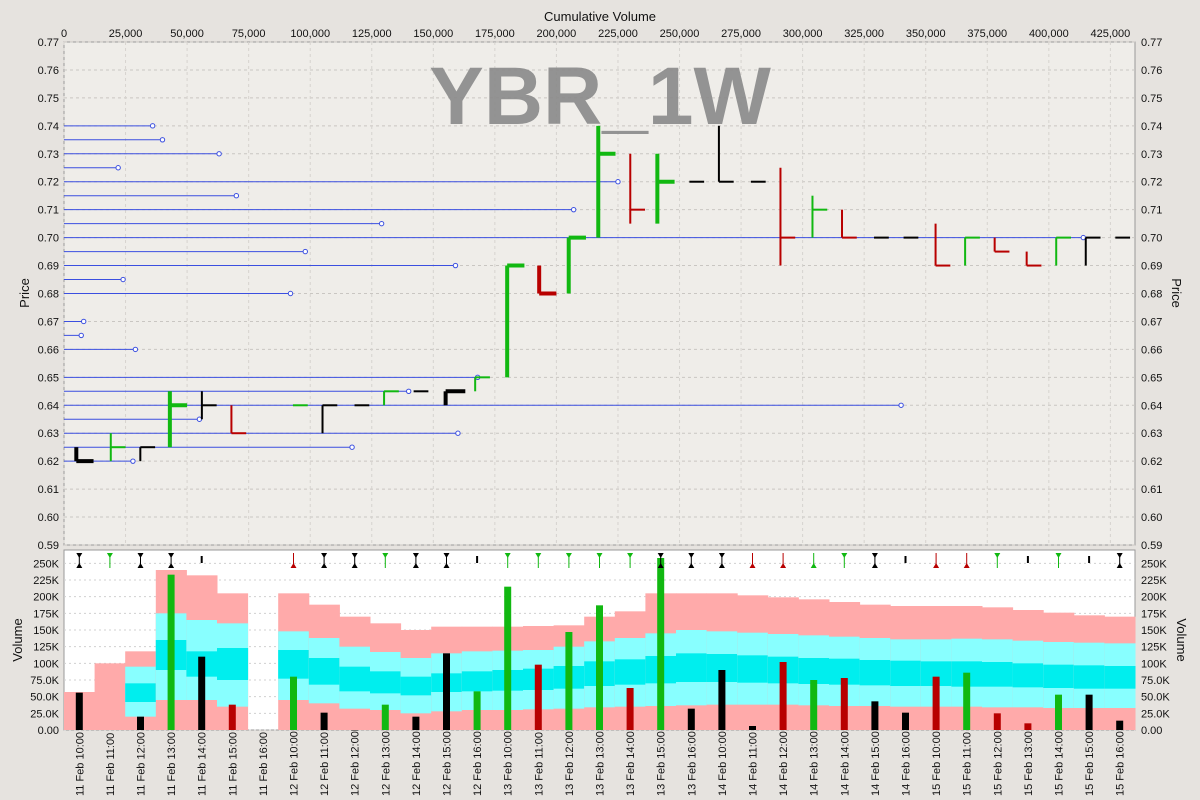 The height and width of the screenshot is (800, 1200). I want to click on price-tick-label-left: 0.70, so click(48, 239).